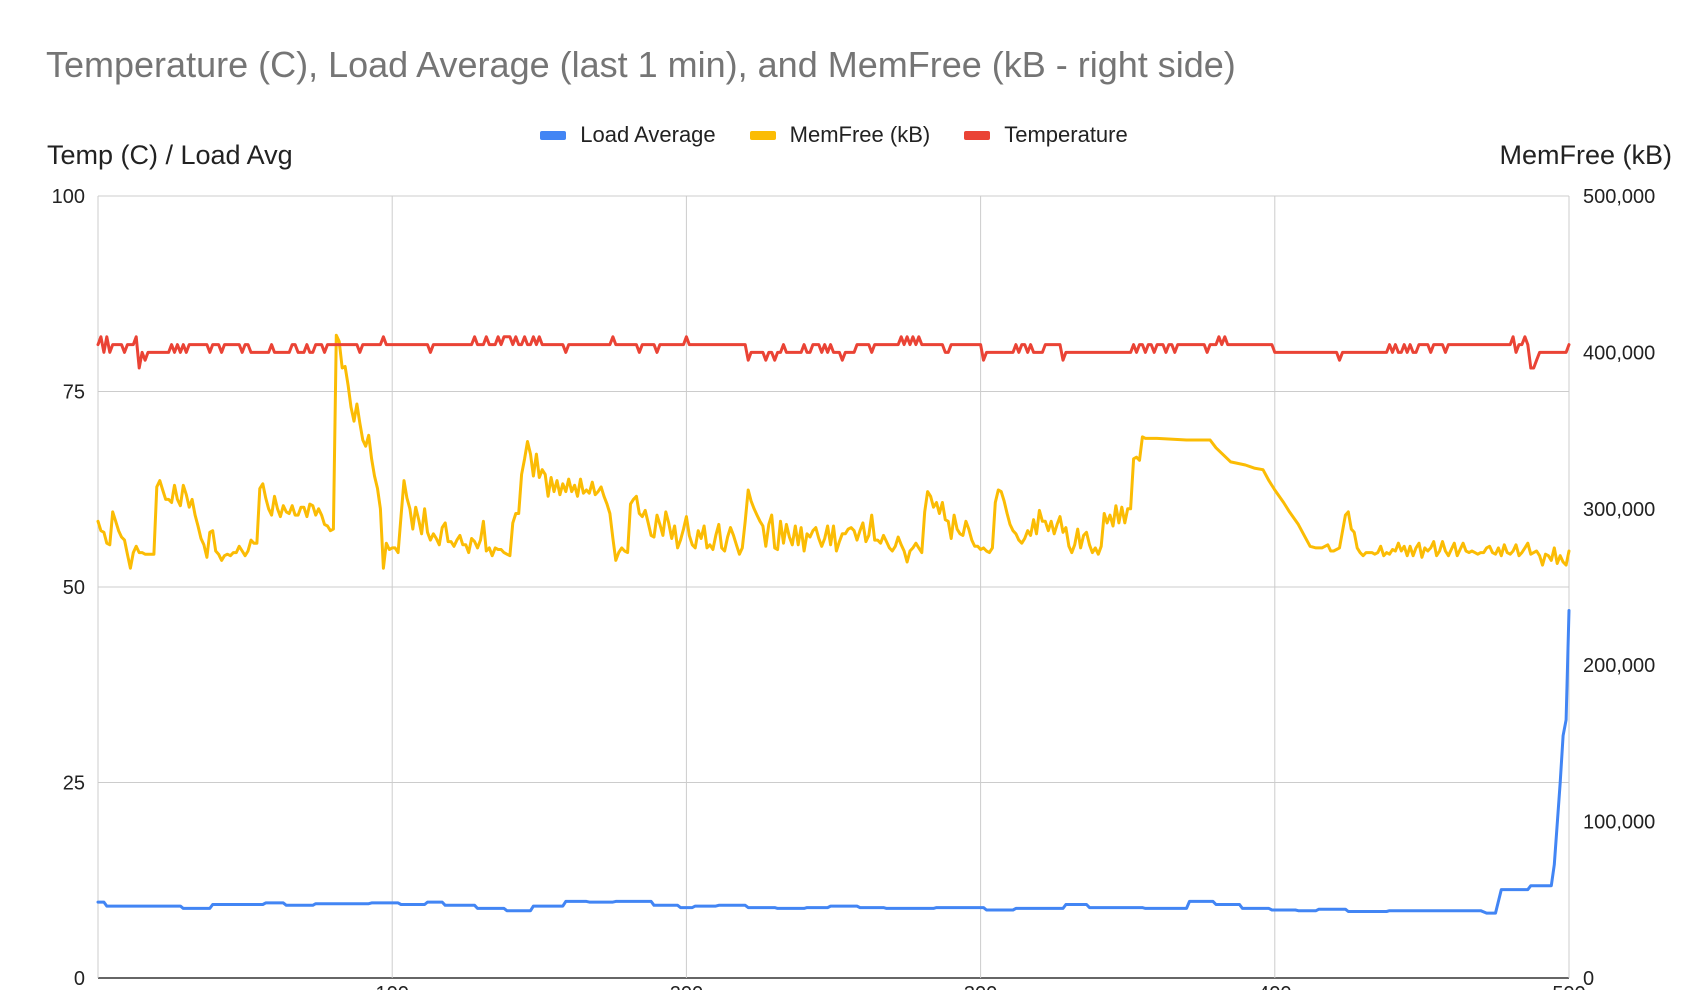  What do you see at coordinates (1588, 979) in the screenshot?
I see `y2-tick-label: 0` at bounding box center [1588, 979].